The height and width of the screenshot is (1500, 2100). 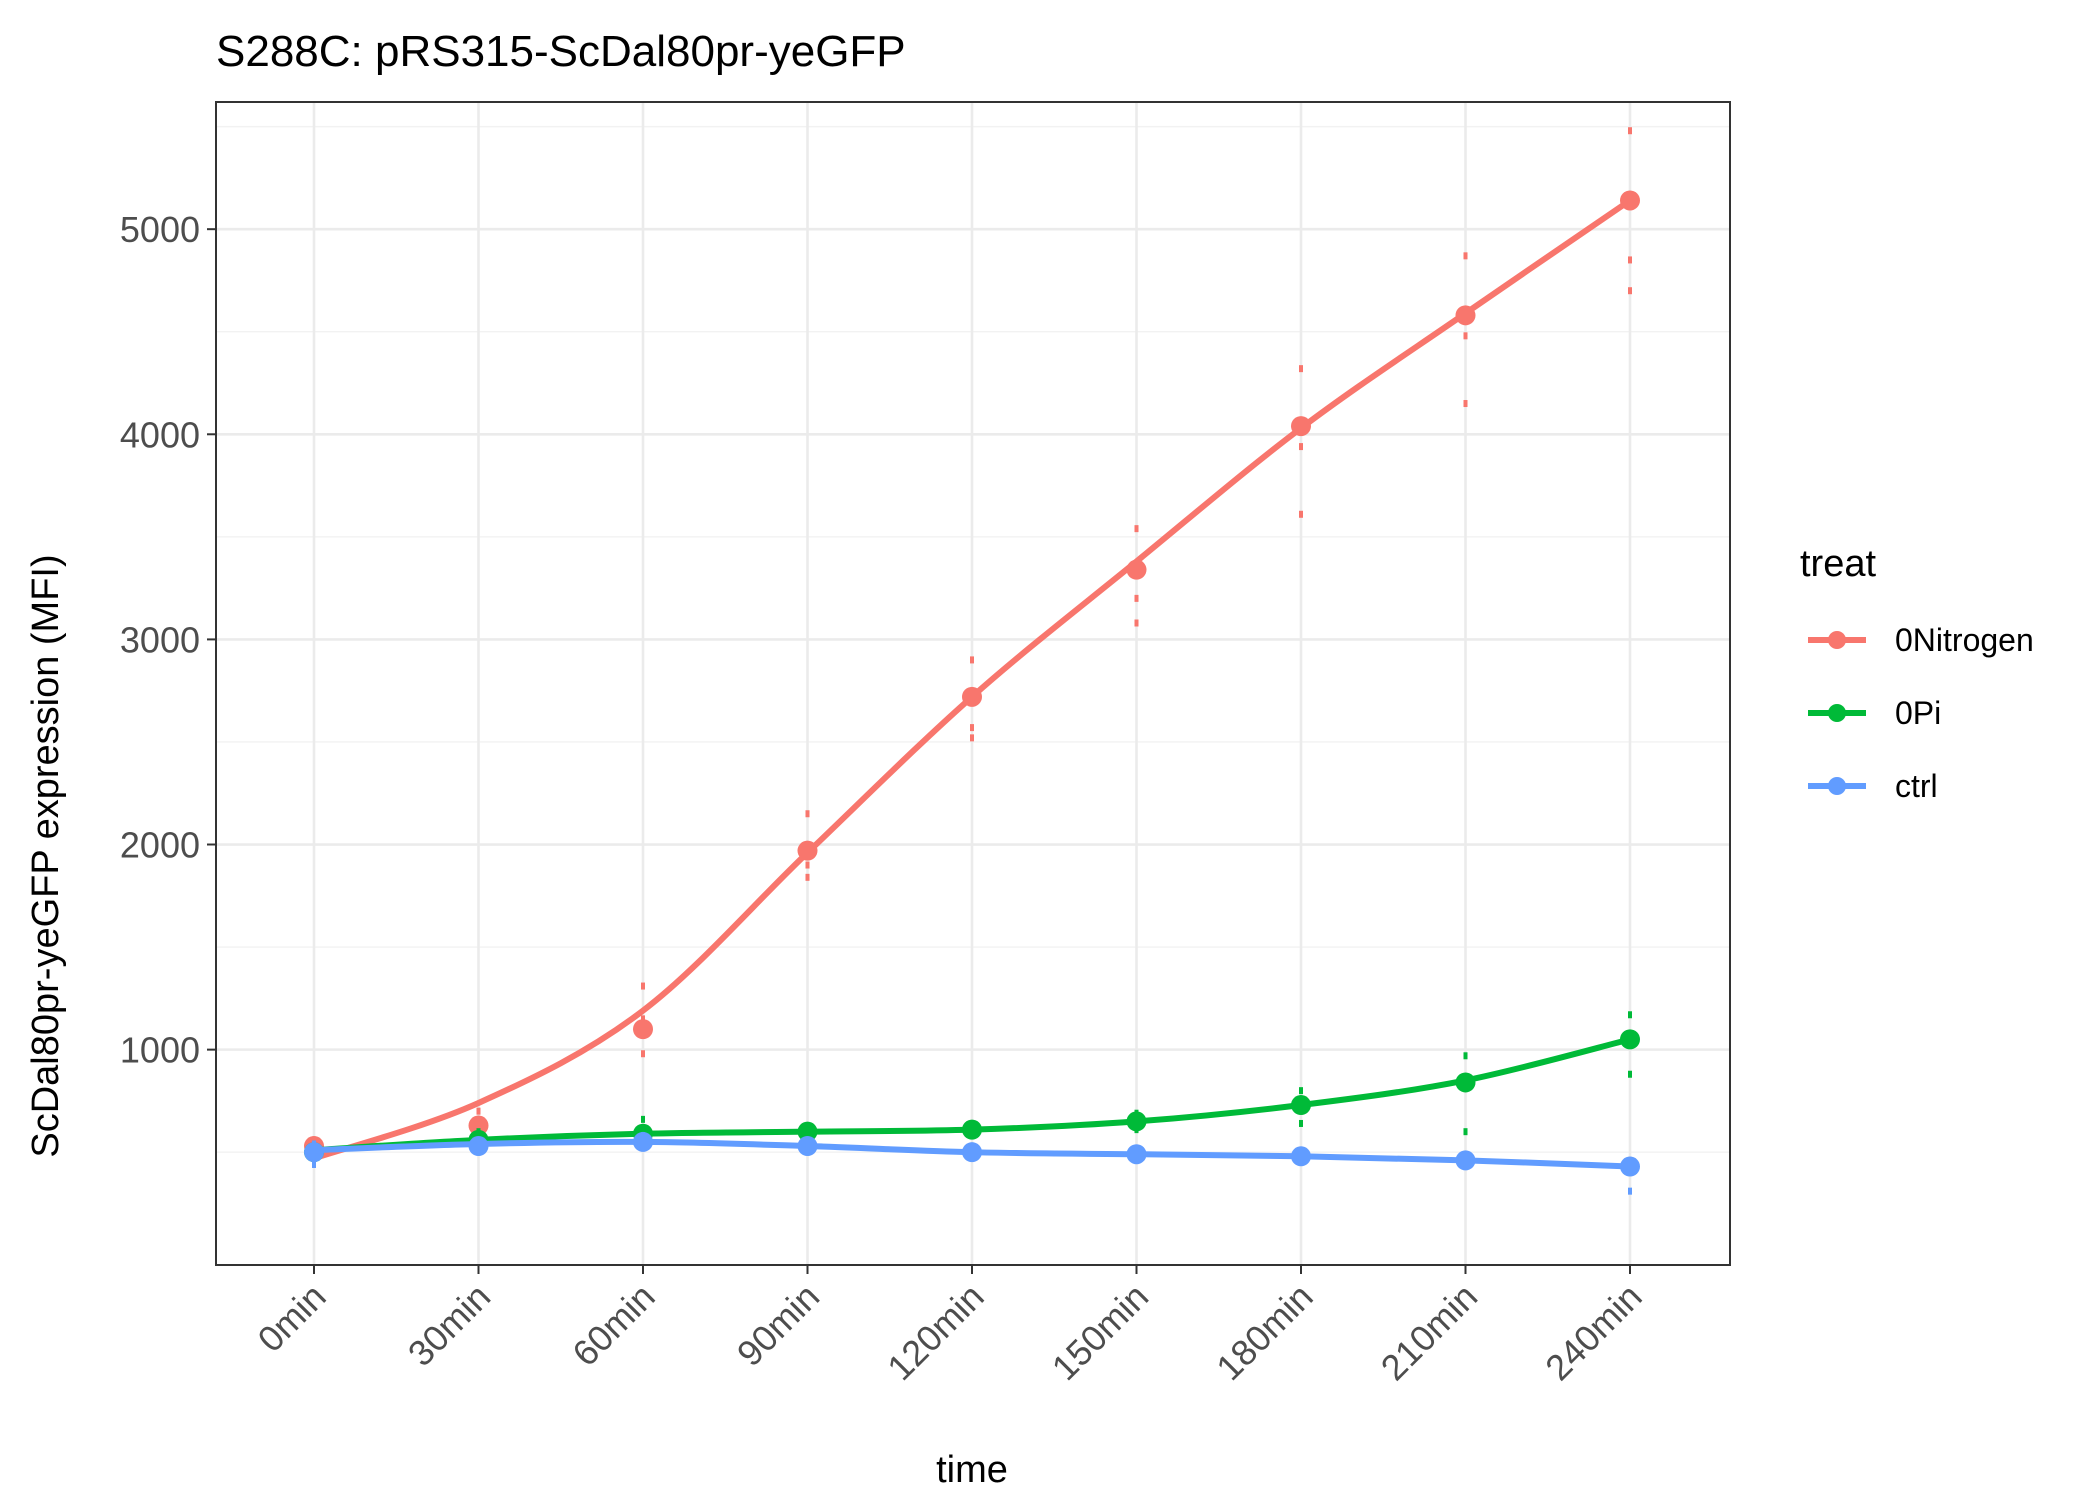 What do you see at coordinates (1916, 786) in the screenshot?
I see `legend-label: ctrl` at bounding box center [1916, 786].